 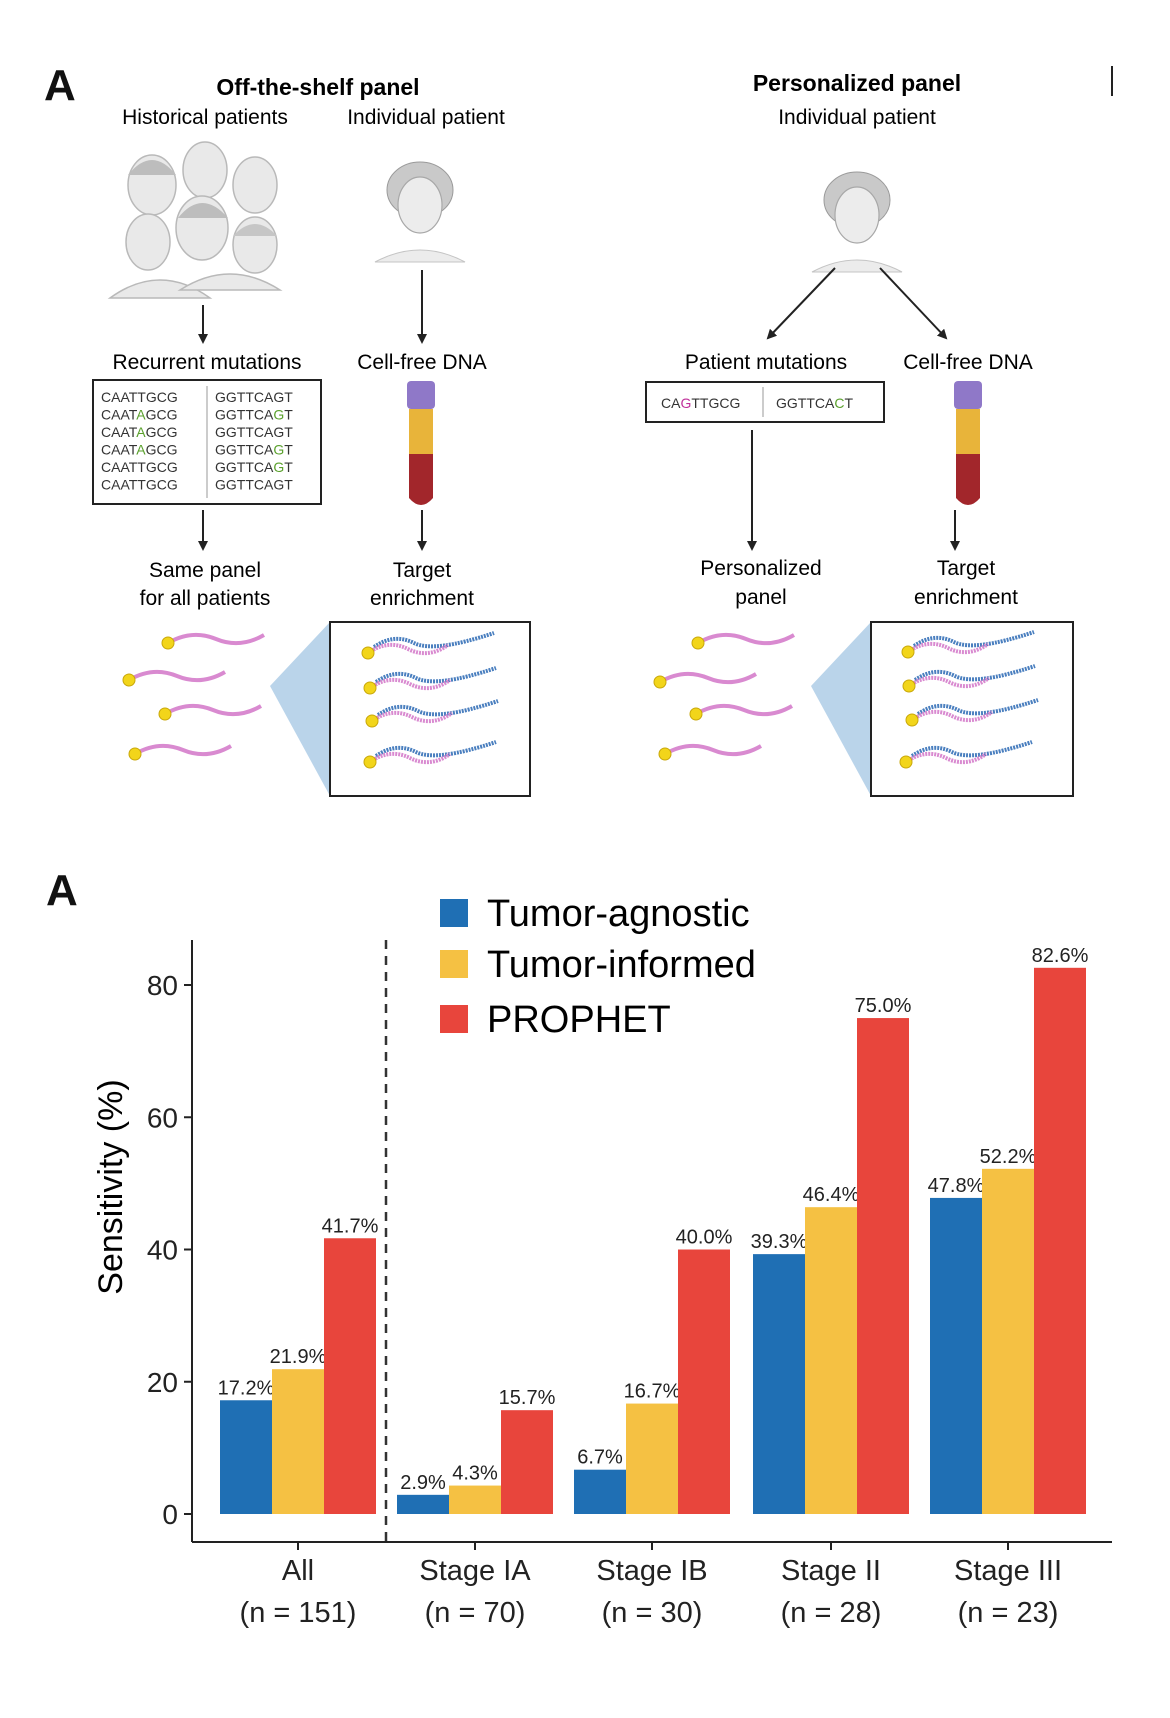 I want to click on y-axis-label: Sensitivity (%), so click(x=111, y=1186).